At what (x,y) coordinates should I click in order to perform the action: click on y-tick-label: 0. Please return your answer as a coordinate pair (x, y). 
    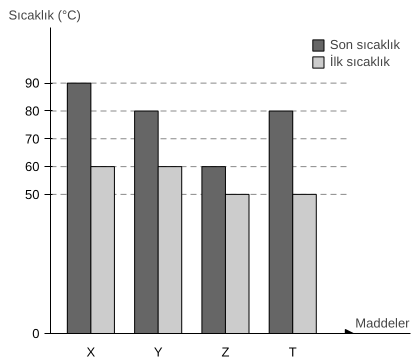
    Looking at the image, I should click on (36, 333).